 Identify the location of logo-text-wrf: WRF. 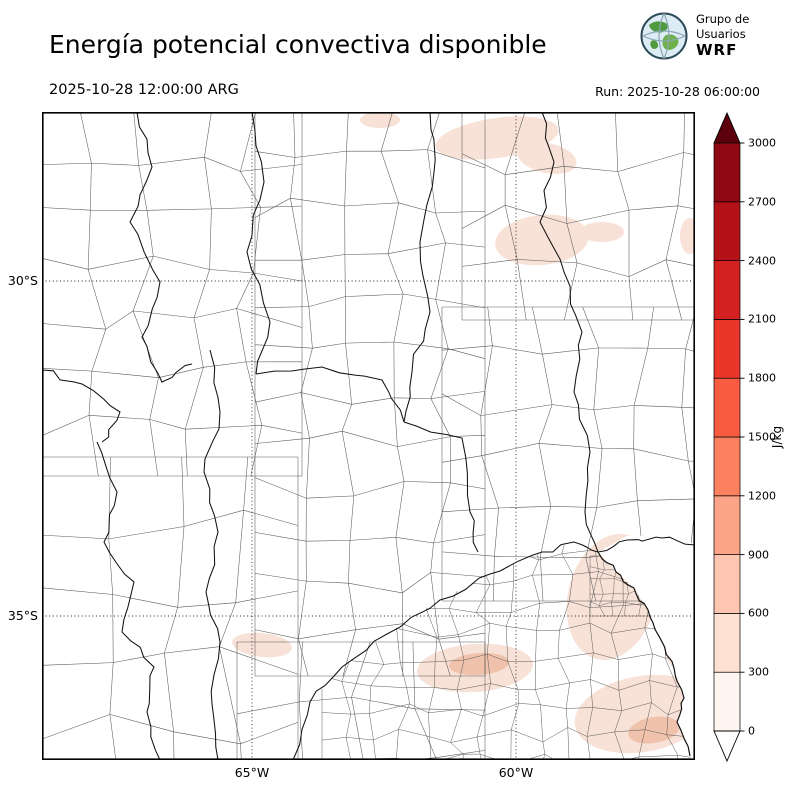
(717, 50).